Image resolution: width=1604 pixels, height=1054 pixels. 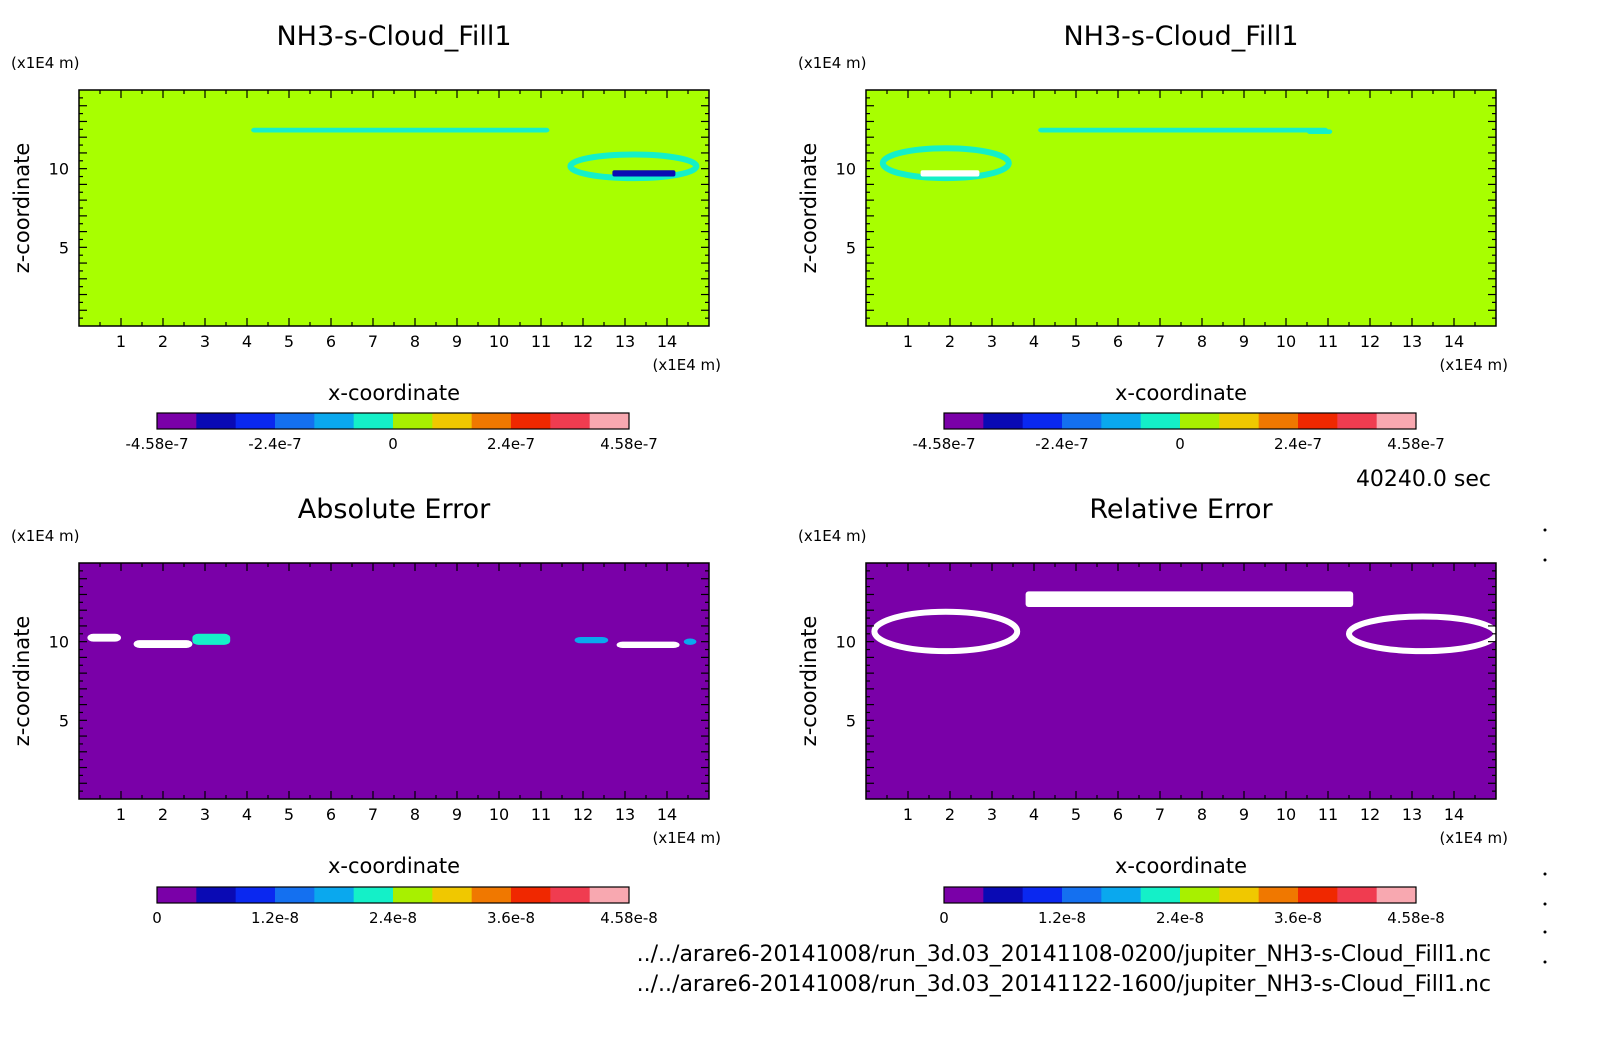 I want to click on x-tick-label: 14, so click(x=667, y=814).